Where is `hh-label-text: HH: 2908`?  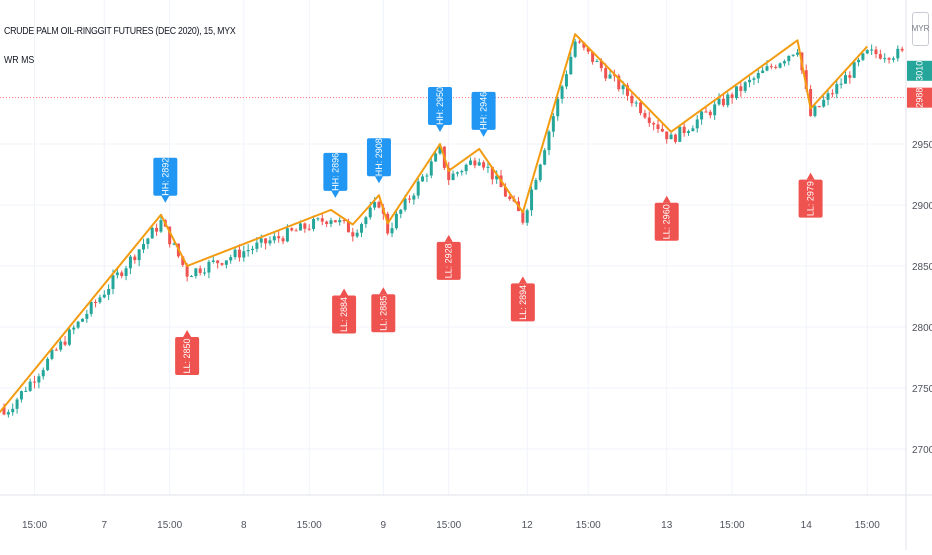 hh-label-text: HH: 2908 is located at coordinates (379, 157).